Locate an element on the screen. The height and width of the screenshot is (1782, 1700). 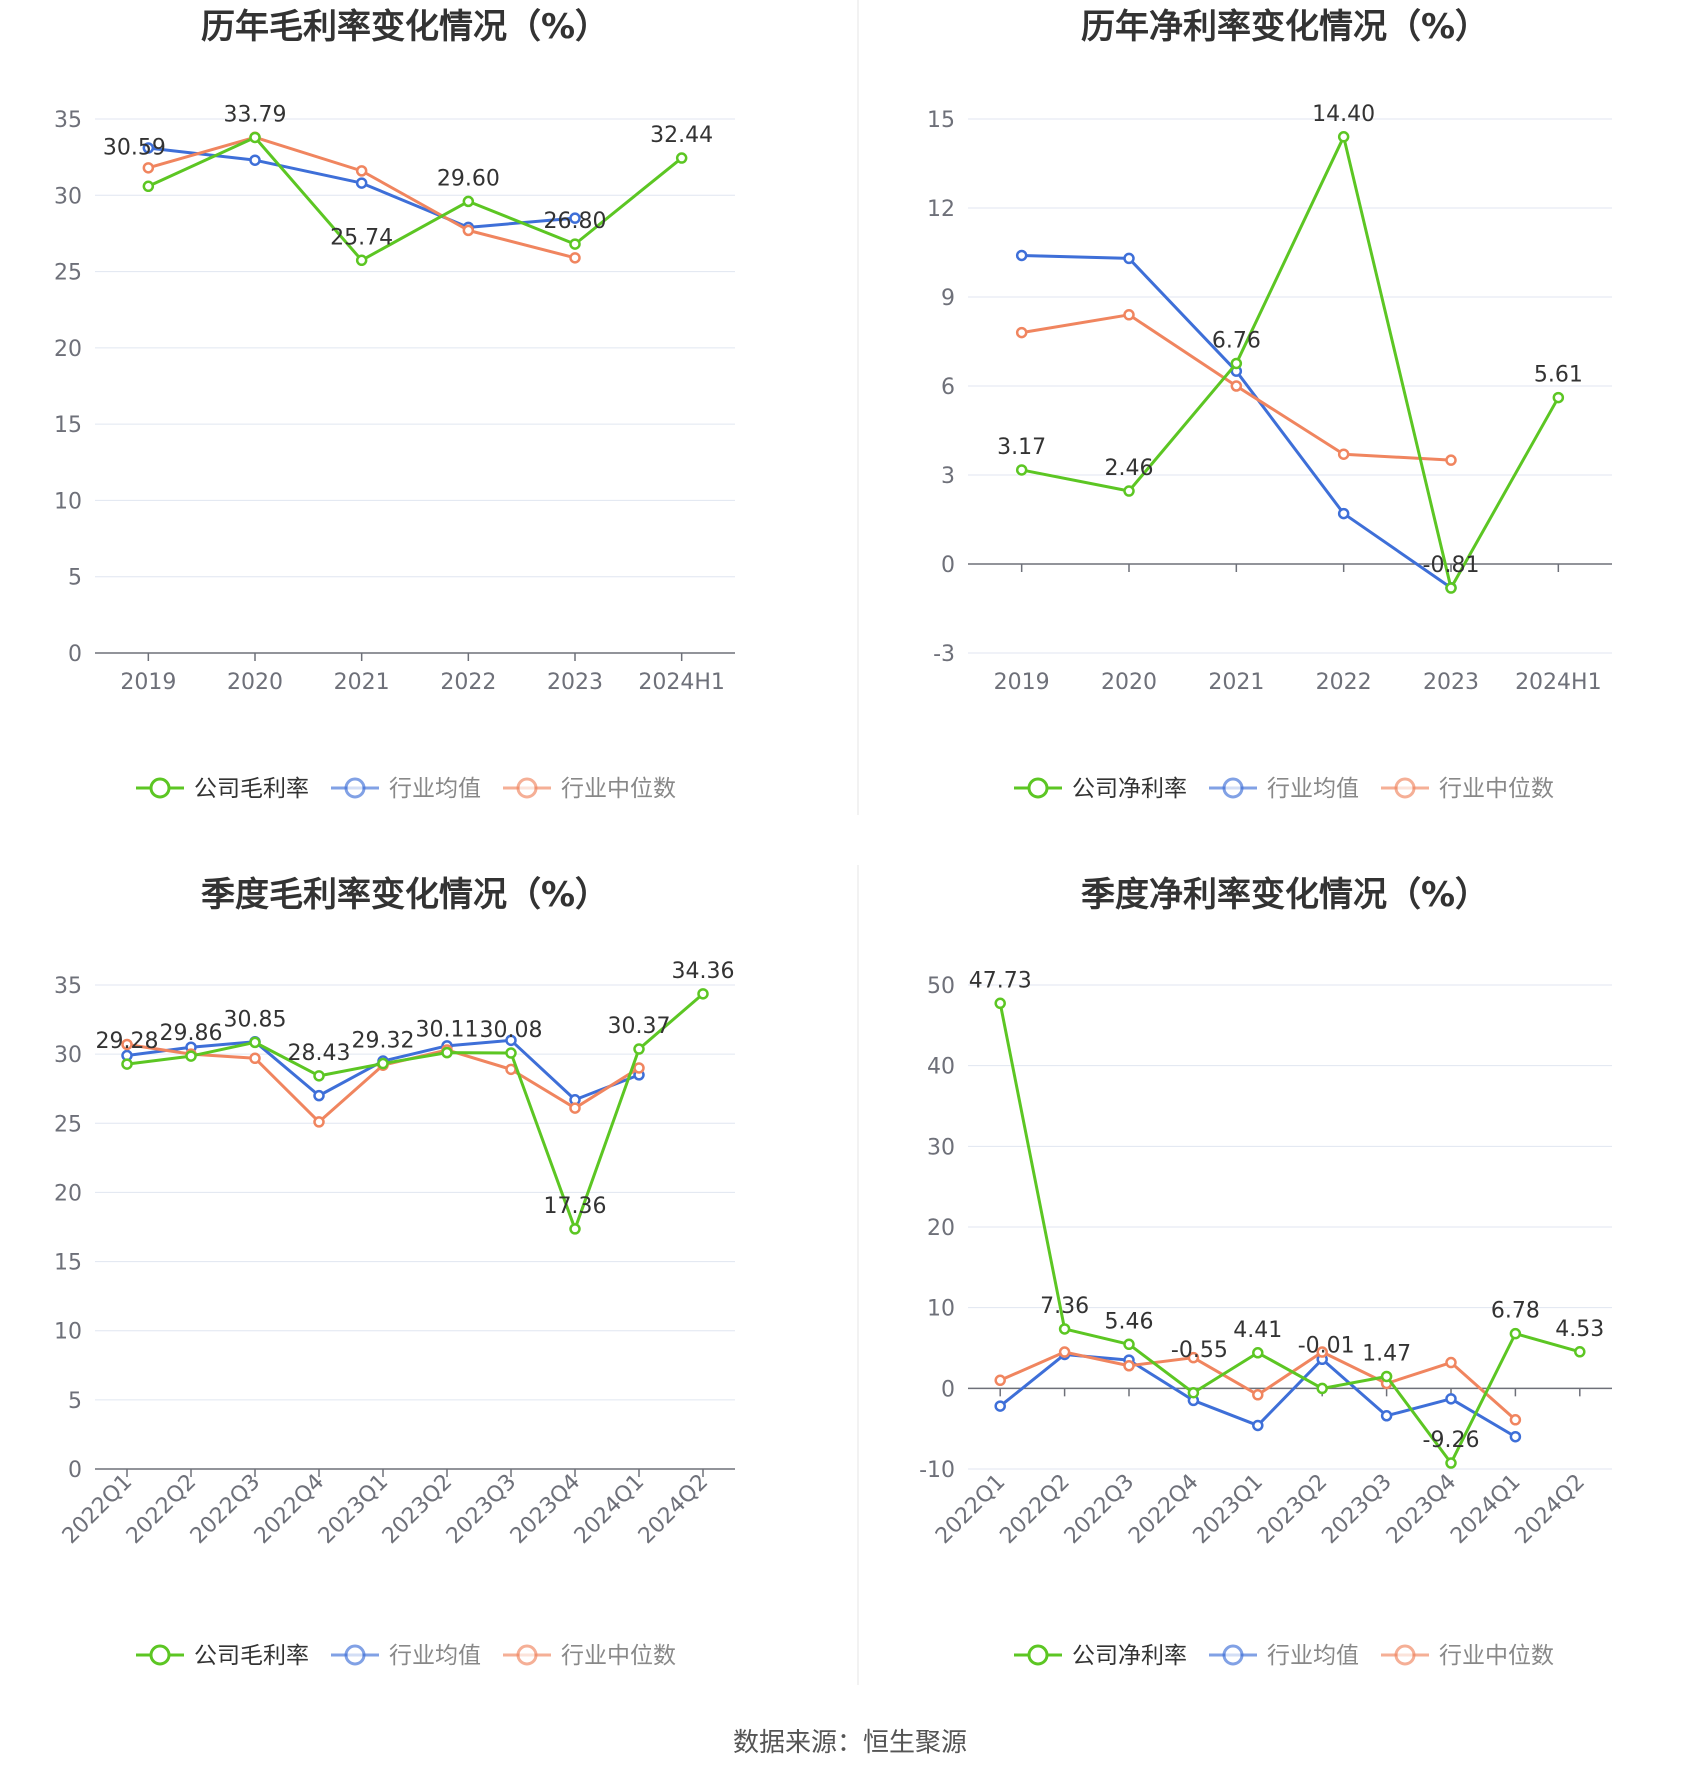
data-label: 32.44 is located at coordinates (681, 135).